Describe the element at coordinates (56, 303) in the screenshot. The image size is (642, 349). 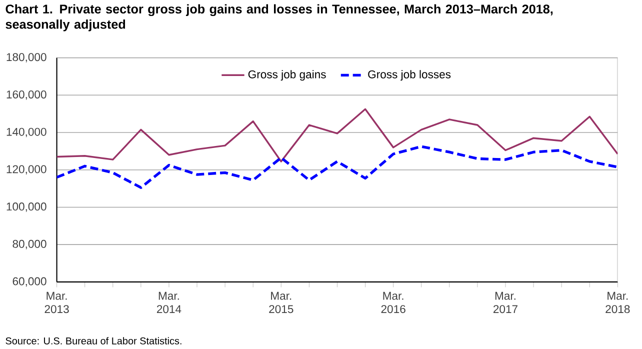
I see `x-tick-label: Mar. 2013` at that location.